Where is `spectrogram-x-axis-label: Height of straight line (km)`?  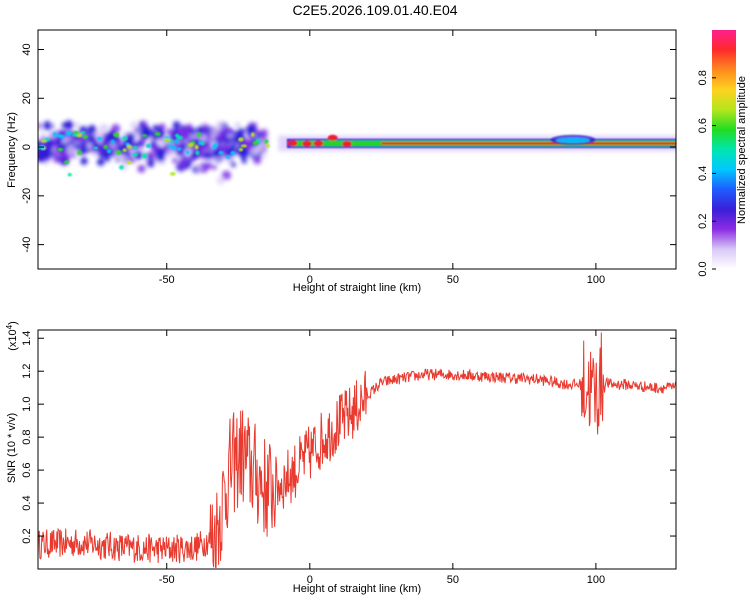
spectrogram-x-axis-label: Height of straight line (km) is located at coordinates (357, 288).